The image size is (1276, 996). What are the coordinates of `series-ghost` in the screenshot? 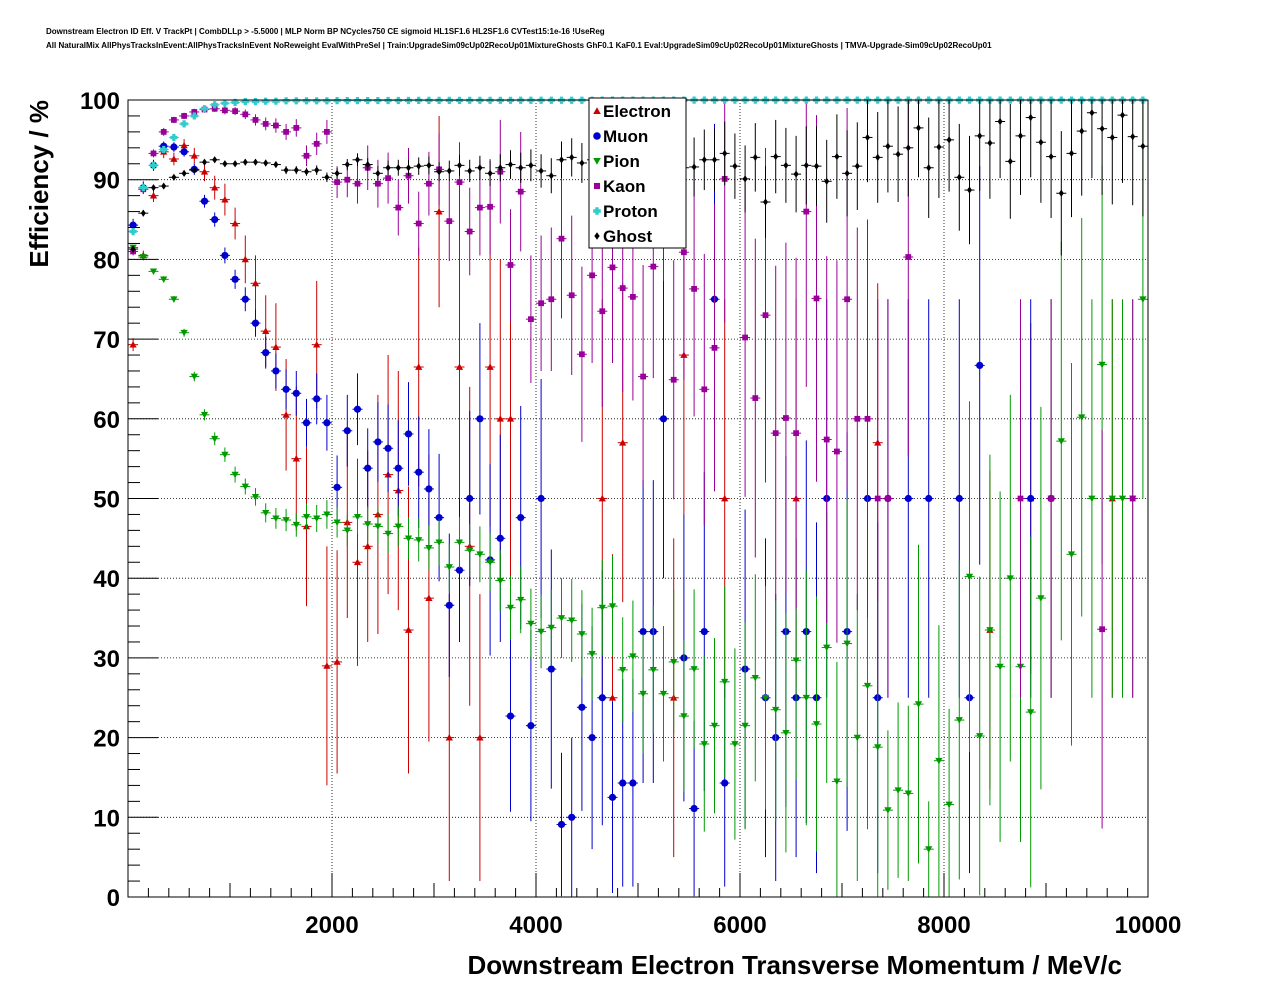 It's located at (638, 178).